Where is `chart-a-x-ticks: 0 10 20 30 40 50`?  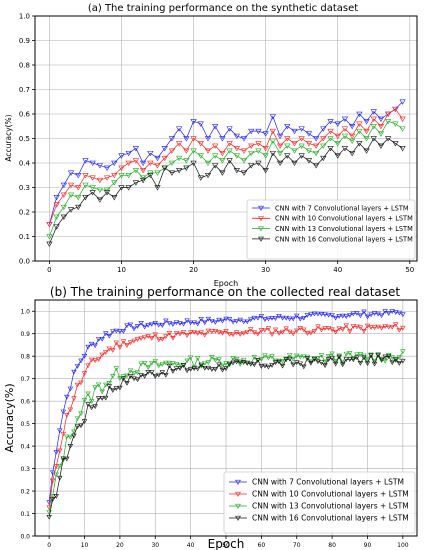 chart-a-x-ticks: 0 10 20 30 40 50 is located at coordinates (230, 267).